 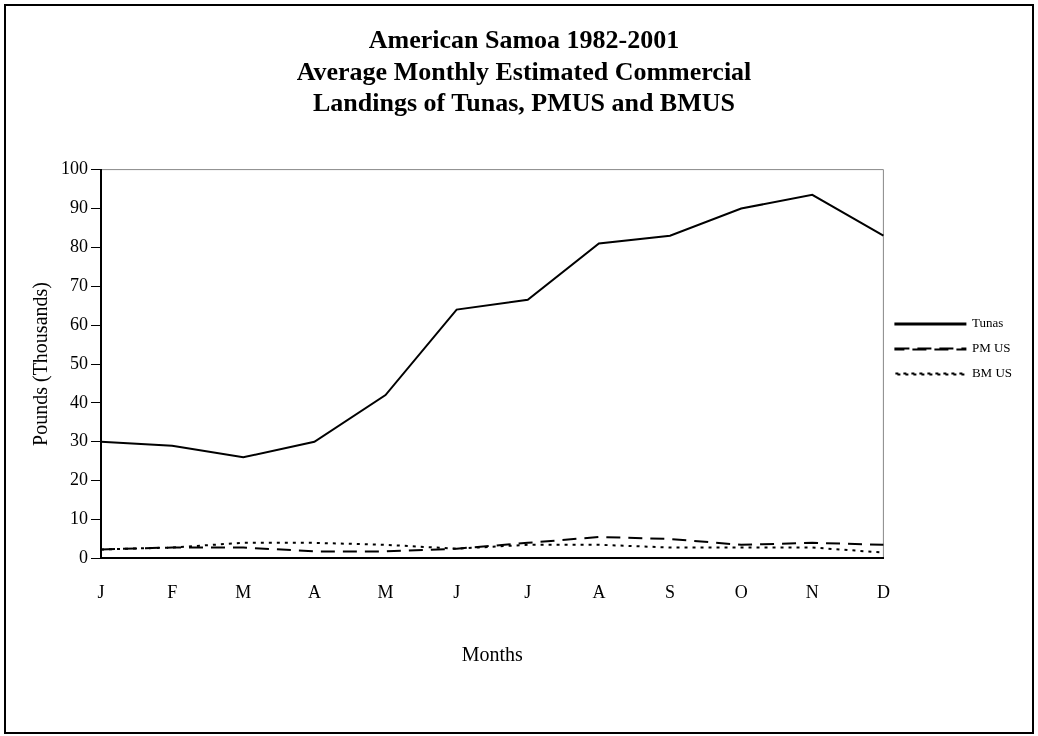 What do you see at coordinates (812, 591) in the screenshot?
I see `x-tick-label: N` at bounding box center [812, 591].